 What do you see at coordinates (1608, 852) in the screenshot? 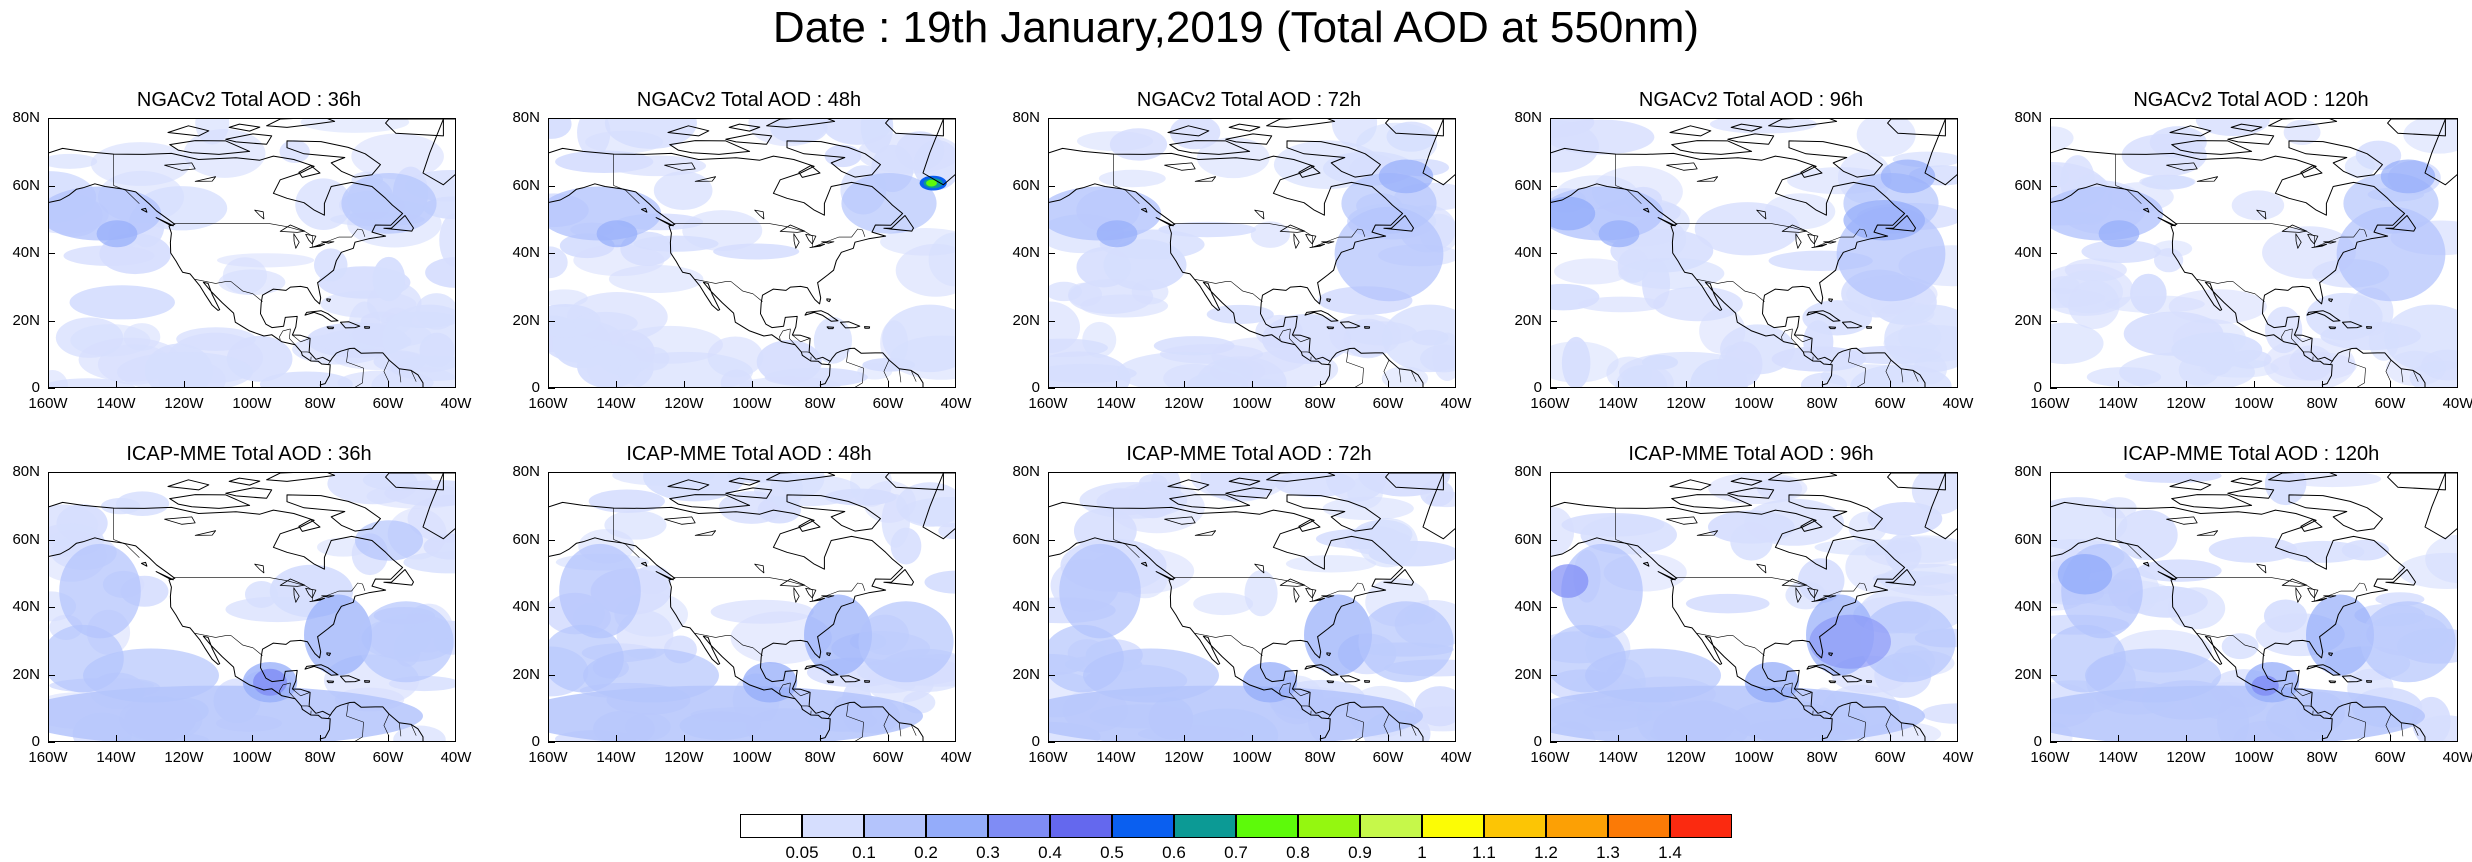
I see `colorbar-label: 1.3` at bounding box center [1608, 852].